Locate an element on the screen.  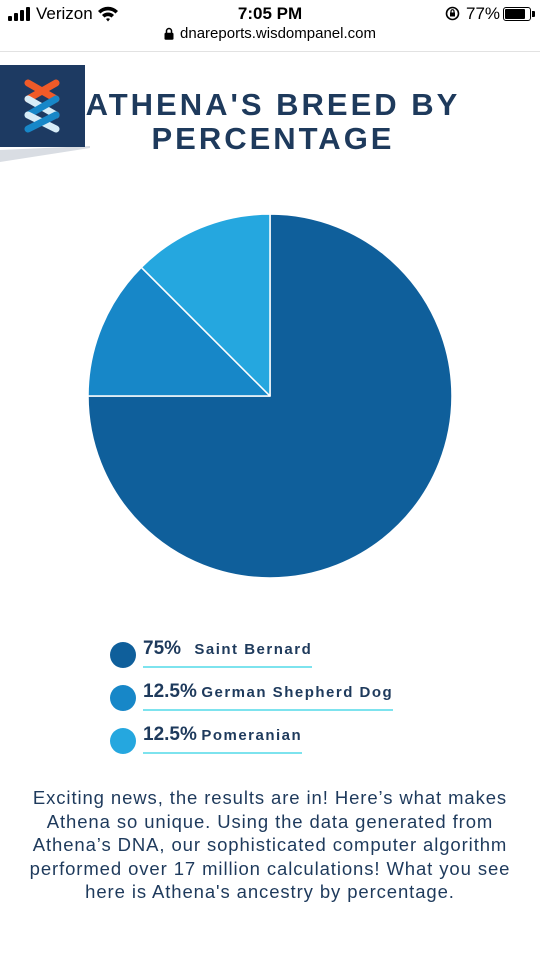
lock-icon is located at coordinates (169, 33).